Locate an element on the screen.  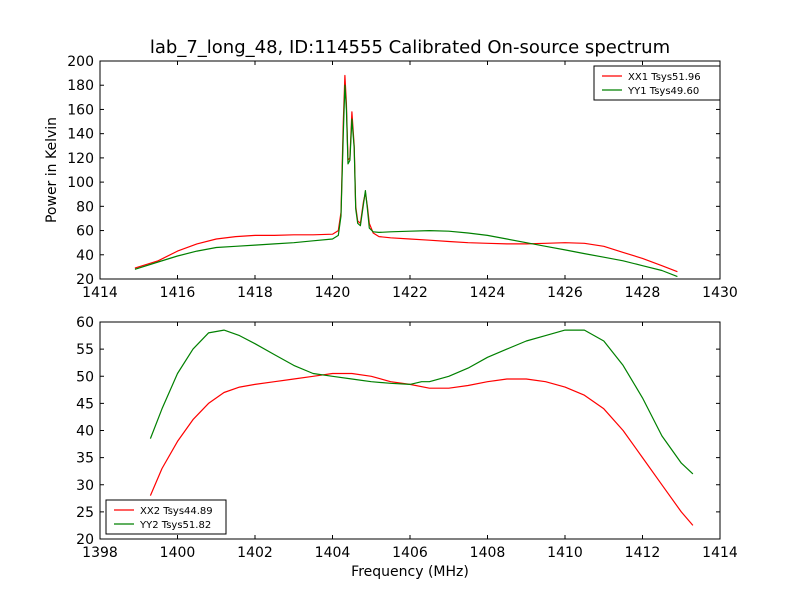
legend-entry-label: YY2 Tsys51.82 is located at coordinates (175, 525).